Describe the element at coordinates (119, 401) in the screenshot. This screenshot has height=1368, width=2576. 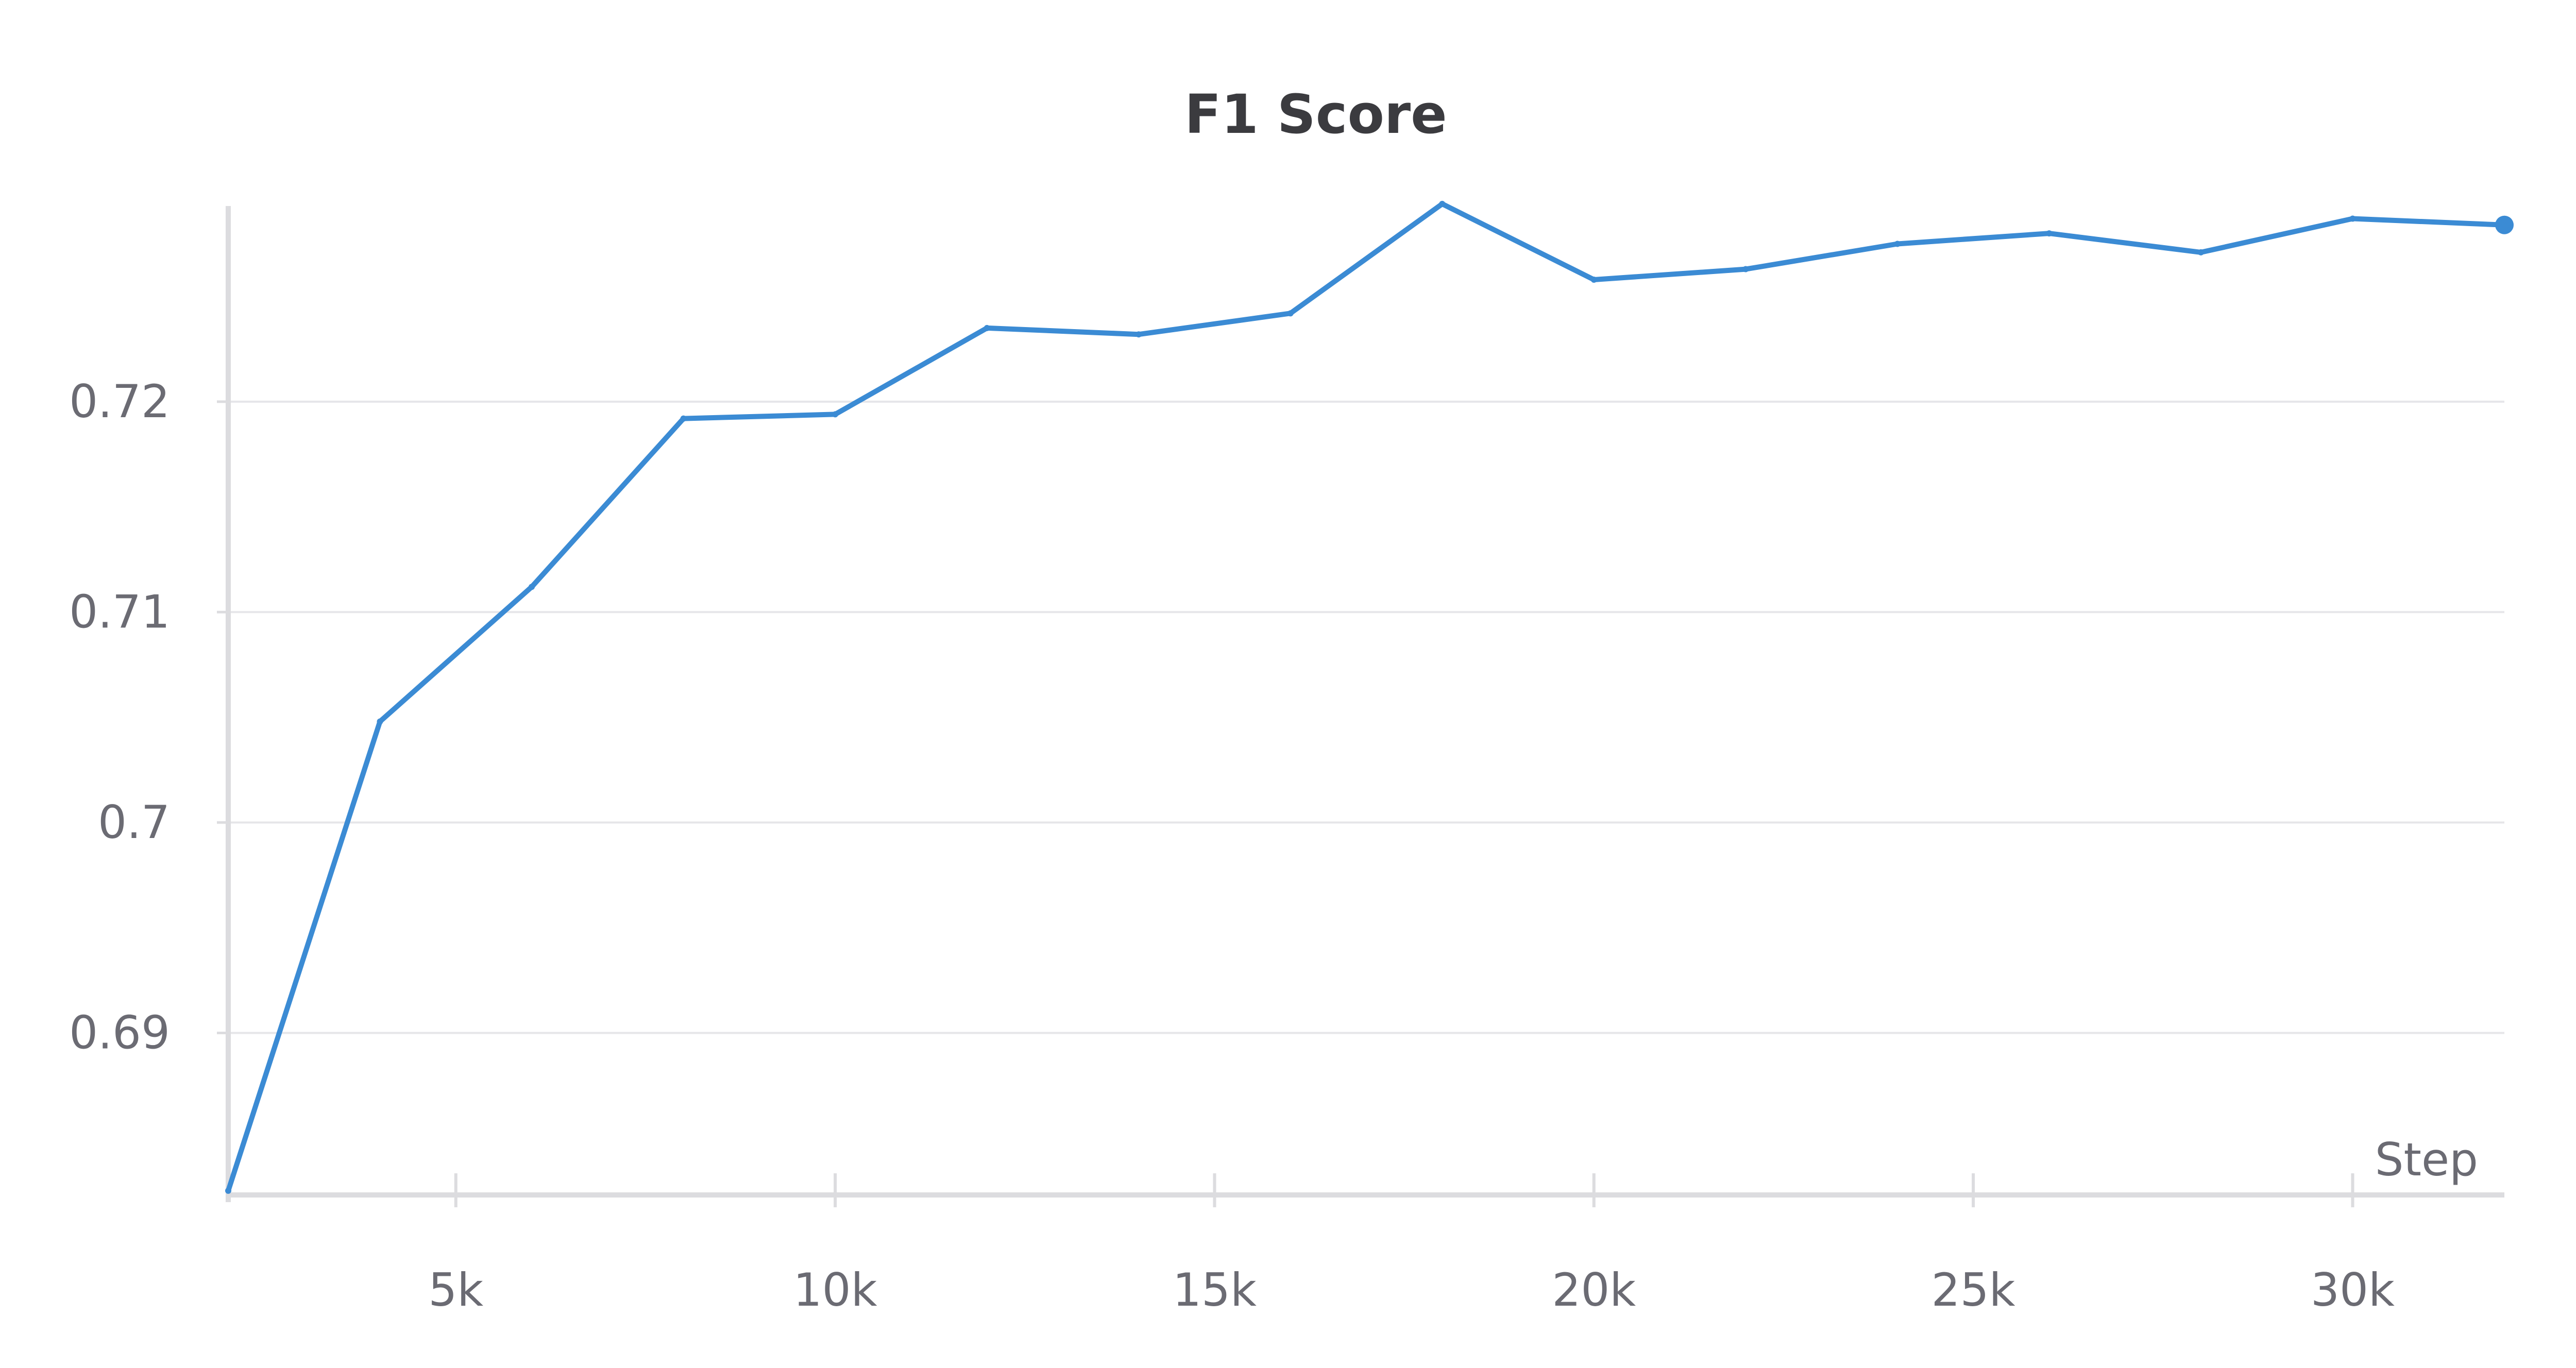
I see `y-tick-label: 0.72` at that location.